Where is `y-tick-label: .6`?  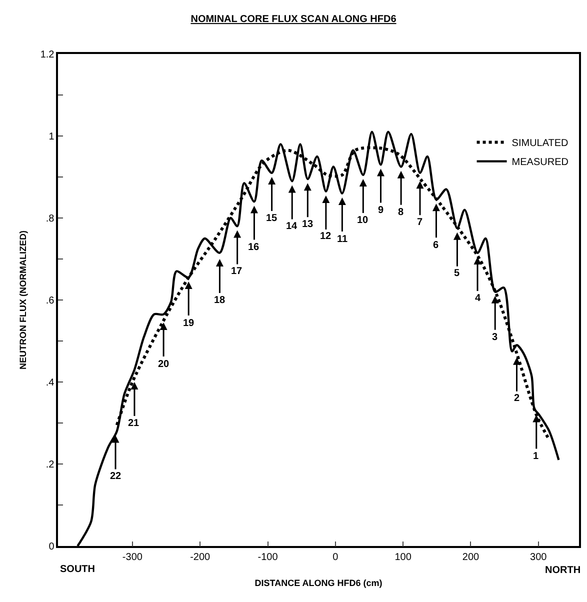 y-tick-label: .6 is located at coordinates (50, 301).